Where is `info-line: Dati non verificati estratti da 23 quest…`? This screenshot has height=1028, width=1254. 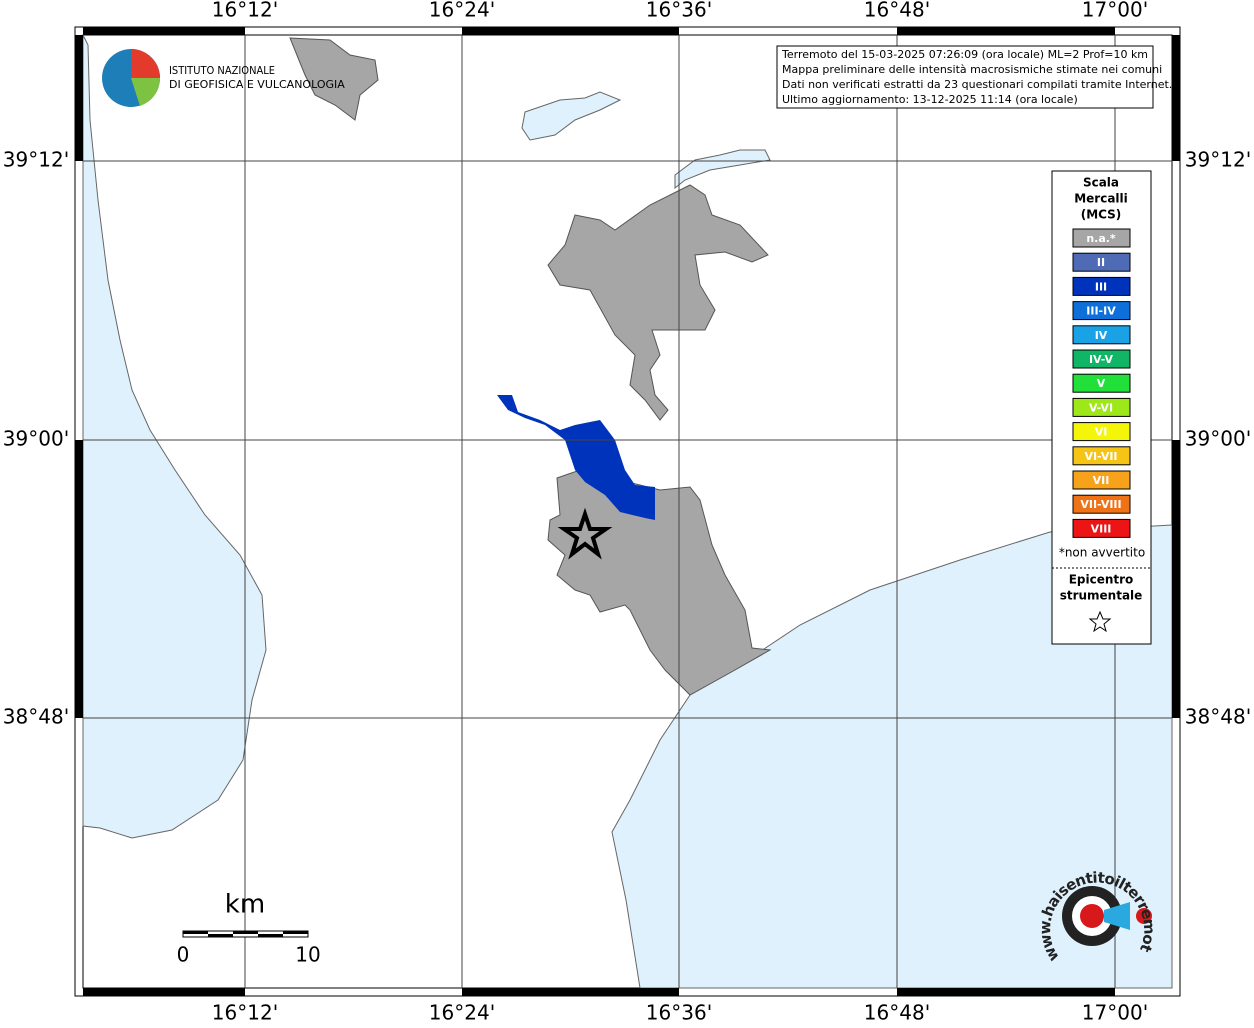
info-line: Dati non verificati estratti da 23 quest… is located at coordinates (977, 84).